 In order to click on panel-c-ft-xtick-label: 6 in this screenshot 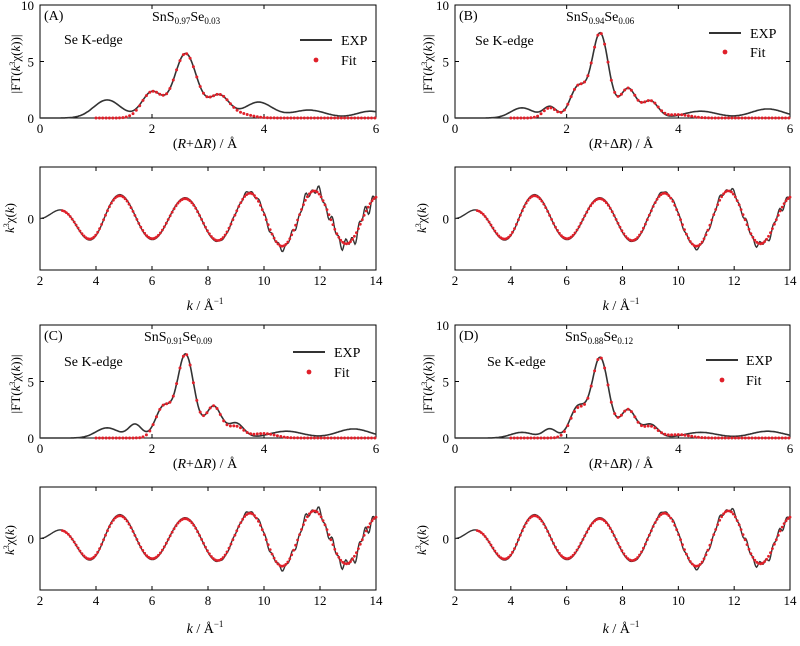, I will do `click(376, 448)`.